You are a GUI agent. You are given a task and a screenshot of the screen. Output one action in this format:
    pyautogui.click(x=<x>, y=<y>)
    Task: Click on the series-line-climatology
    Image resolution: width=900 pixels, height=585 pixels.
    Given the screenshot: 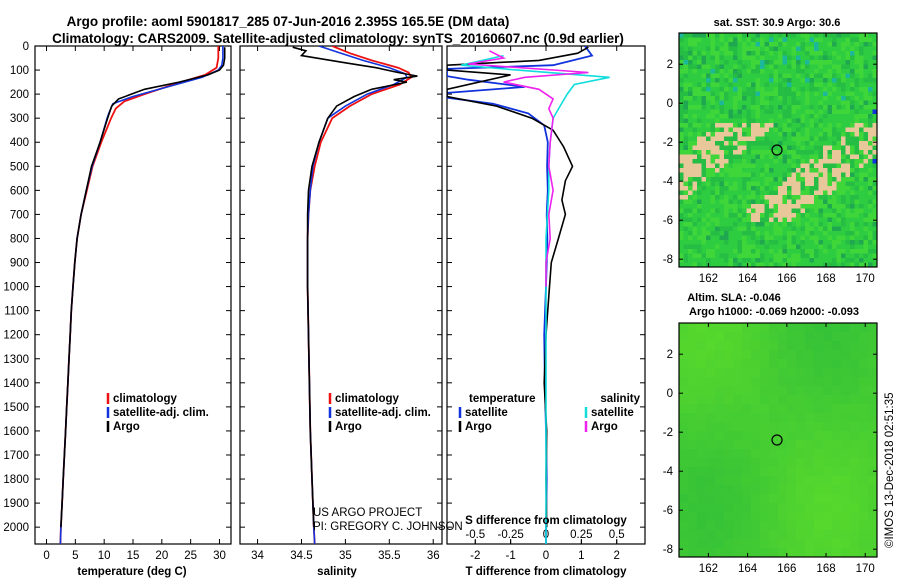 What is the action you would take?
    pyautogui.click(x=359, y=295)
    